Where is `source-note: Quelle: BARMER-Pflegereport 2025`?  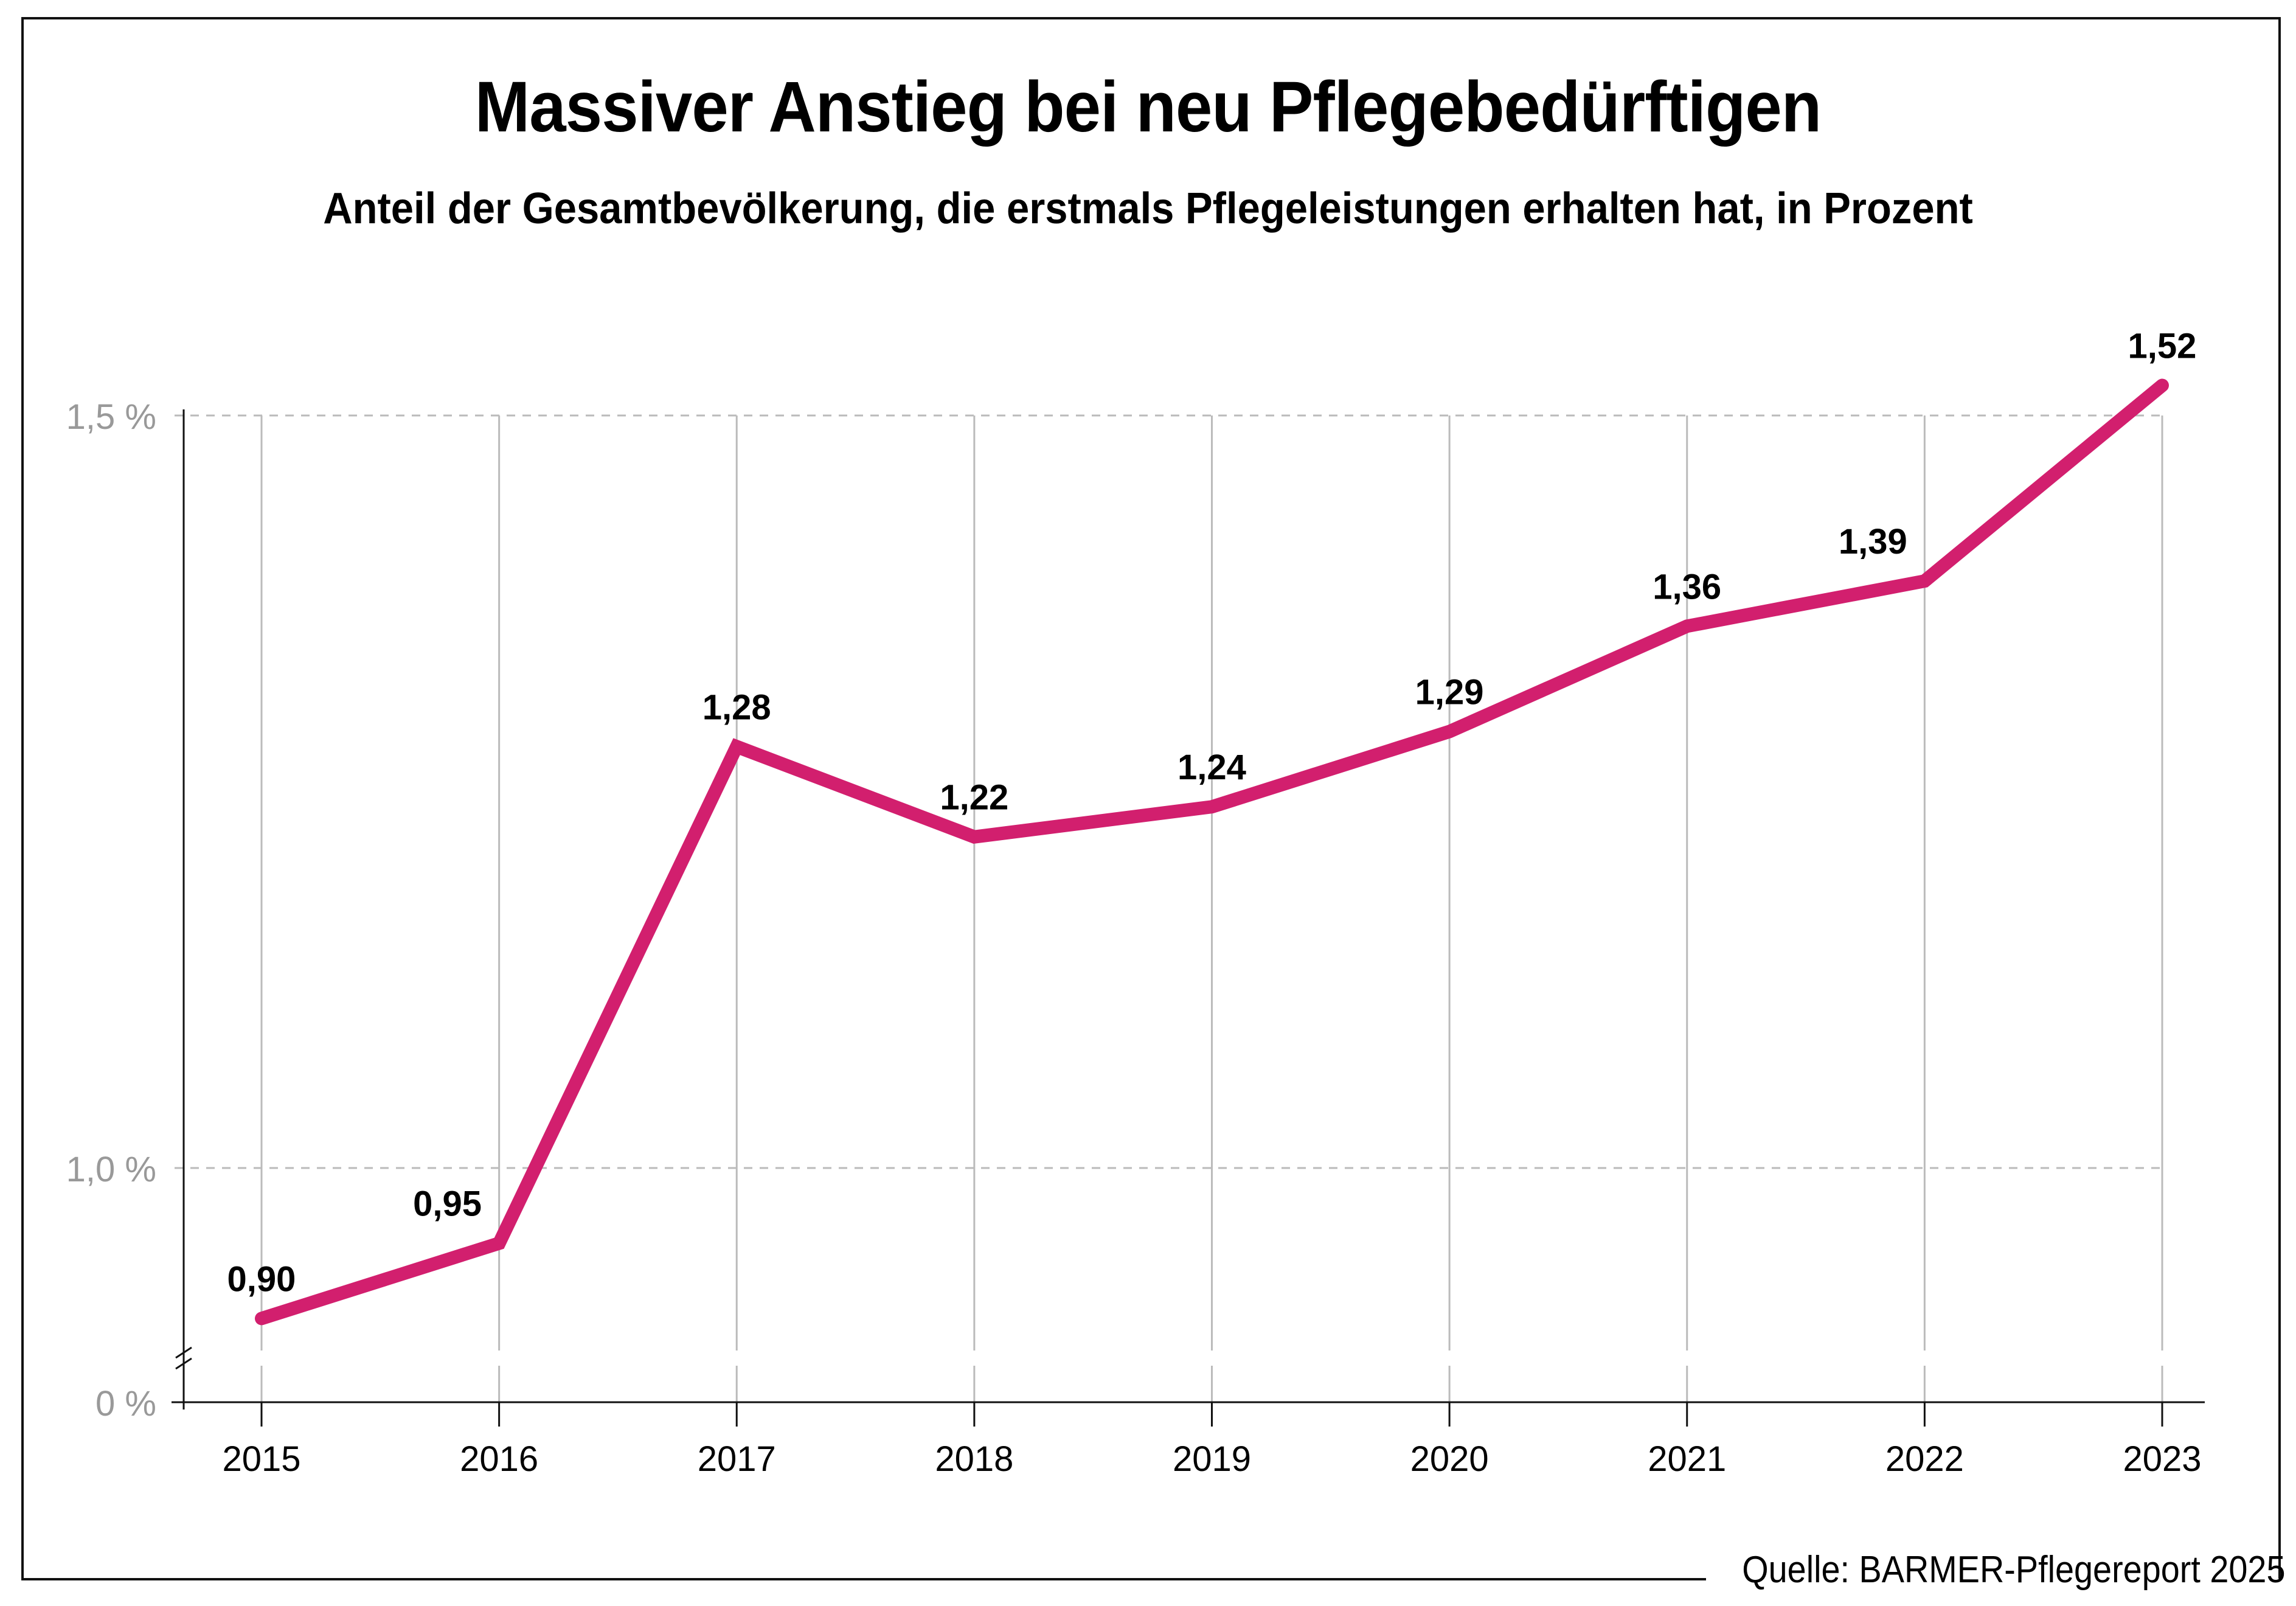 source-note: Quelle: BARMER-Pflegereport 2025 is located at coordinates (2013, 1570).